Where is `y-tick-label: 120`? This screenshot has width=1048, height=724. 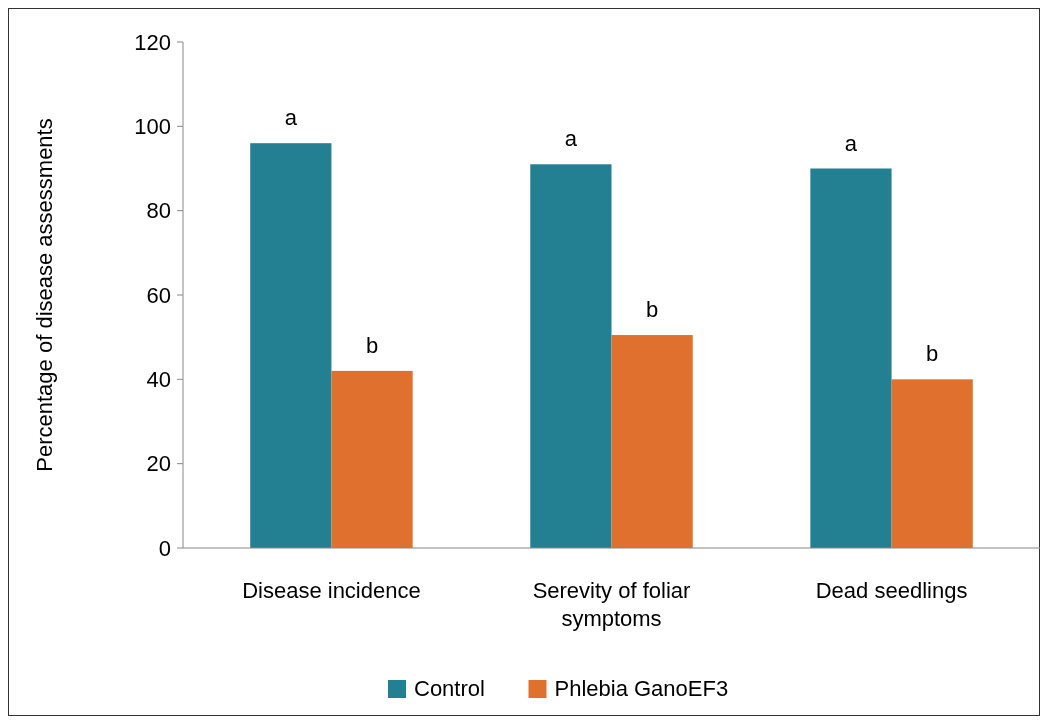
y-tick-label: 120 is located at coordinates (152, 42).